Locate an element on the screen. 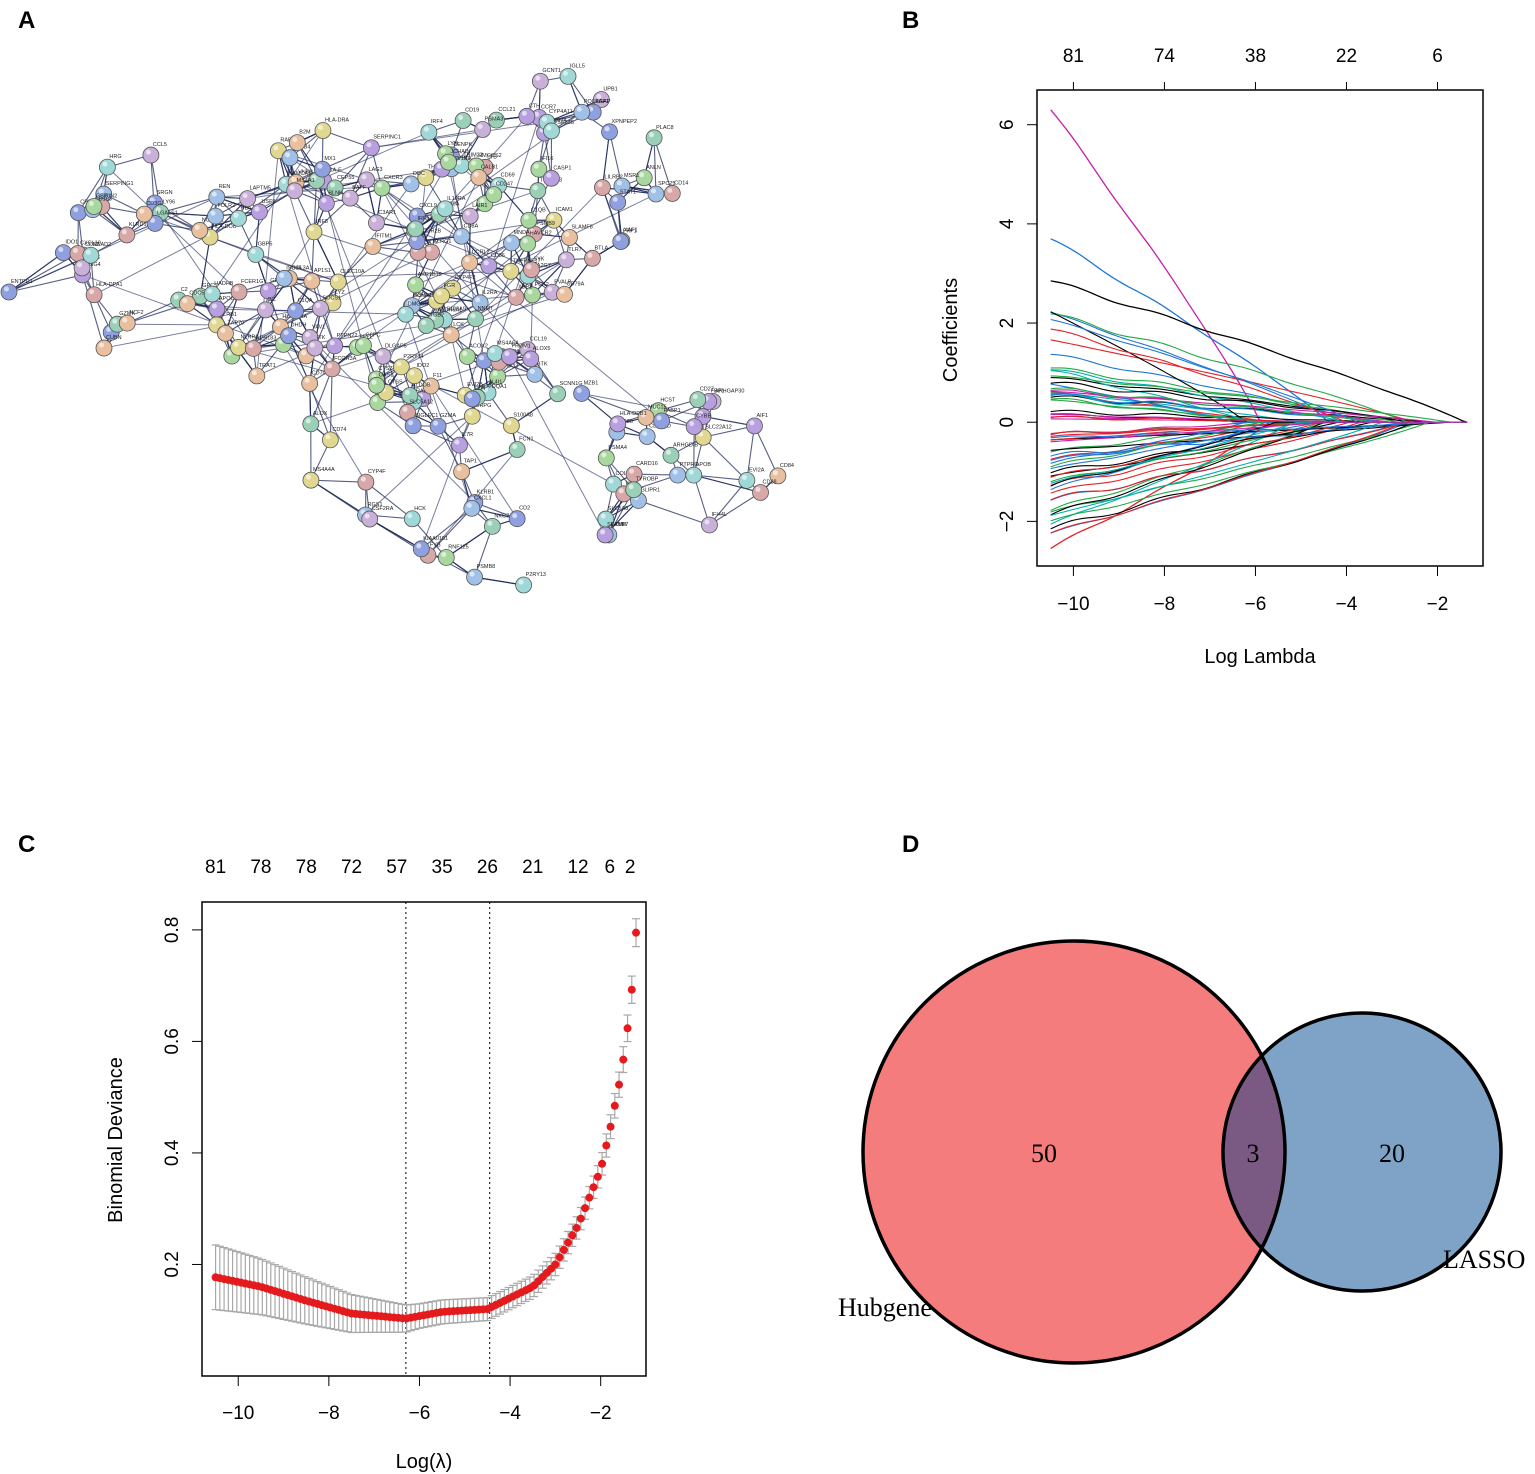 The height and width of the screenshot is (1474, 1535). venn-circle-lasso is located at coordinates (1362, 1152).